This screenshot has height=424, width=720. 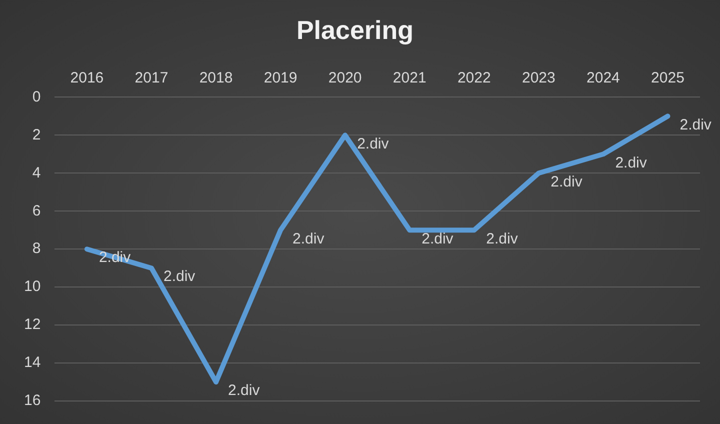 I want to click on x-tick-label: 2020, so click(x=345, y=77).